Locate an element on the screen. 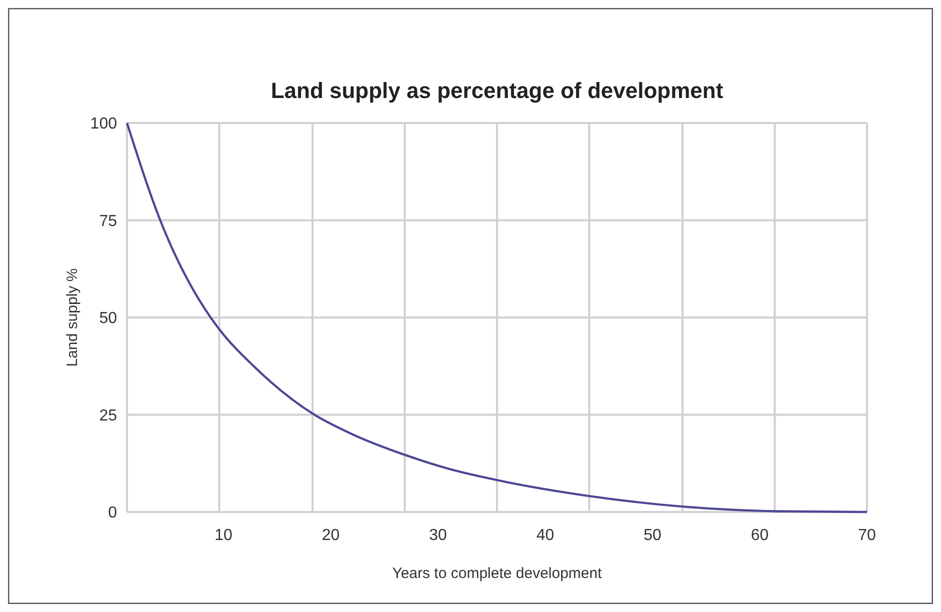  y-tick-label: 50 is located at coordinates (108, 319).